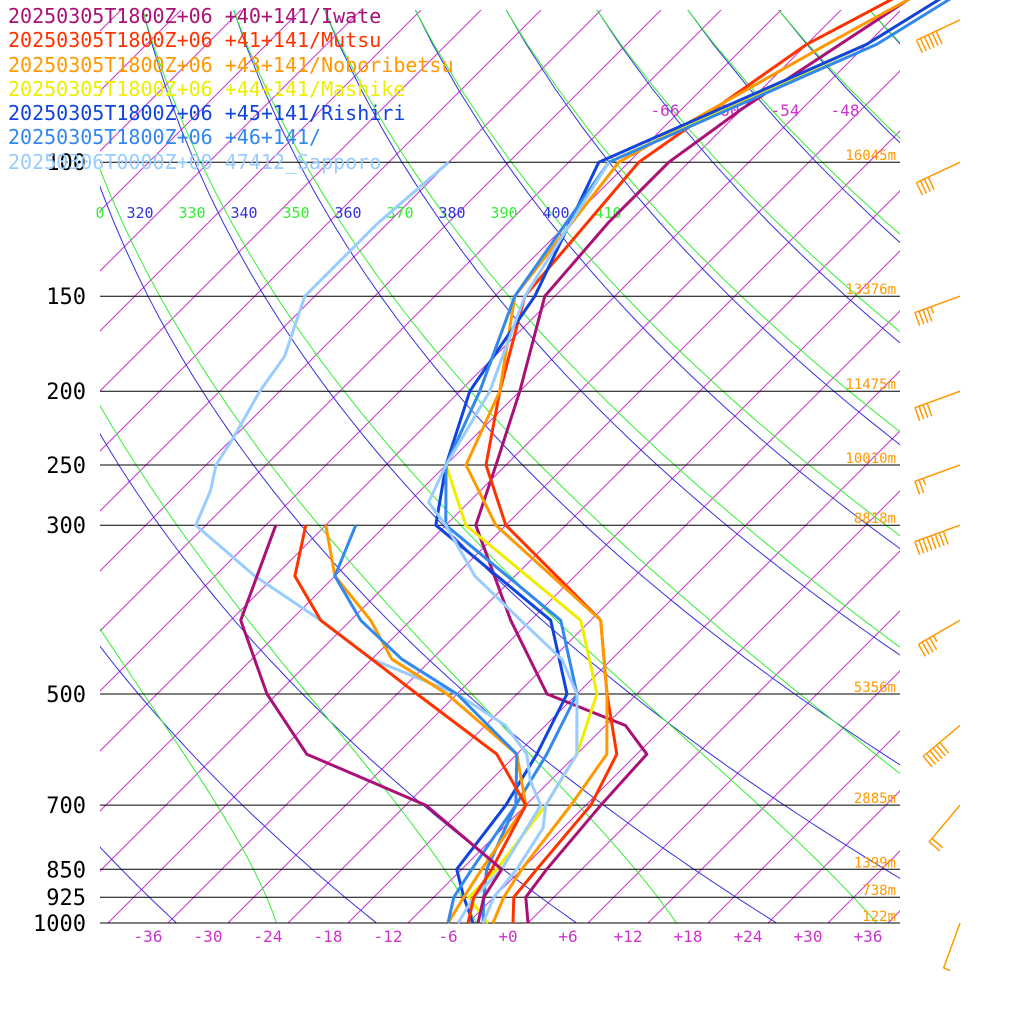 The height and width of the screenshot is (1024, 1024). What do you see at coordinates (875, 688) in the screenshot?
I see `height-label: 5356m` at bounding box center [875, 688].